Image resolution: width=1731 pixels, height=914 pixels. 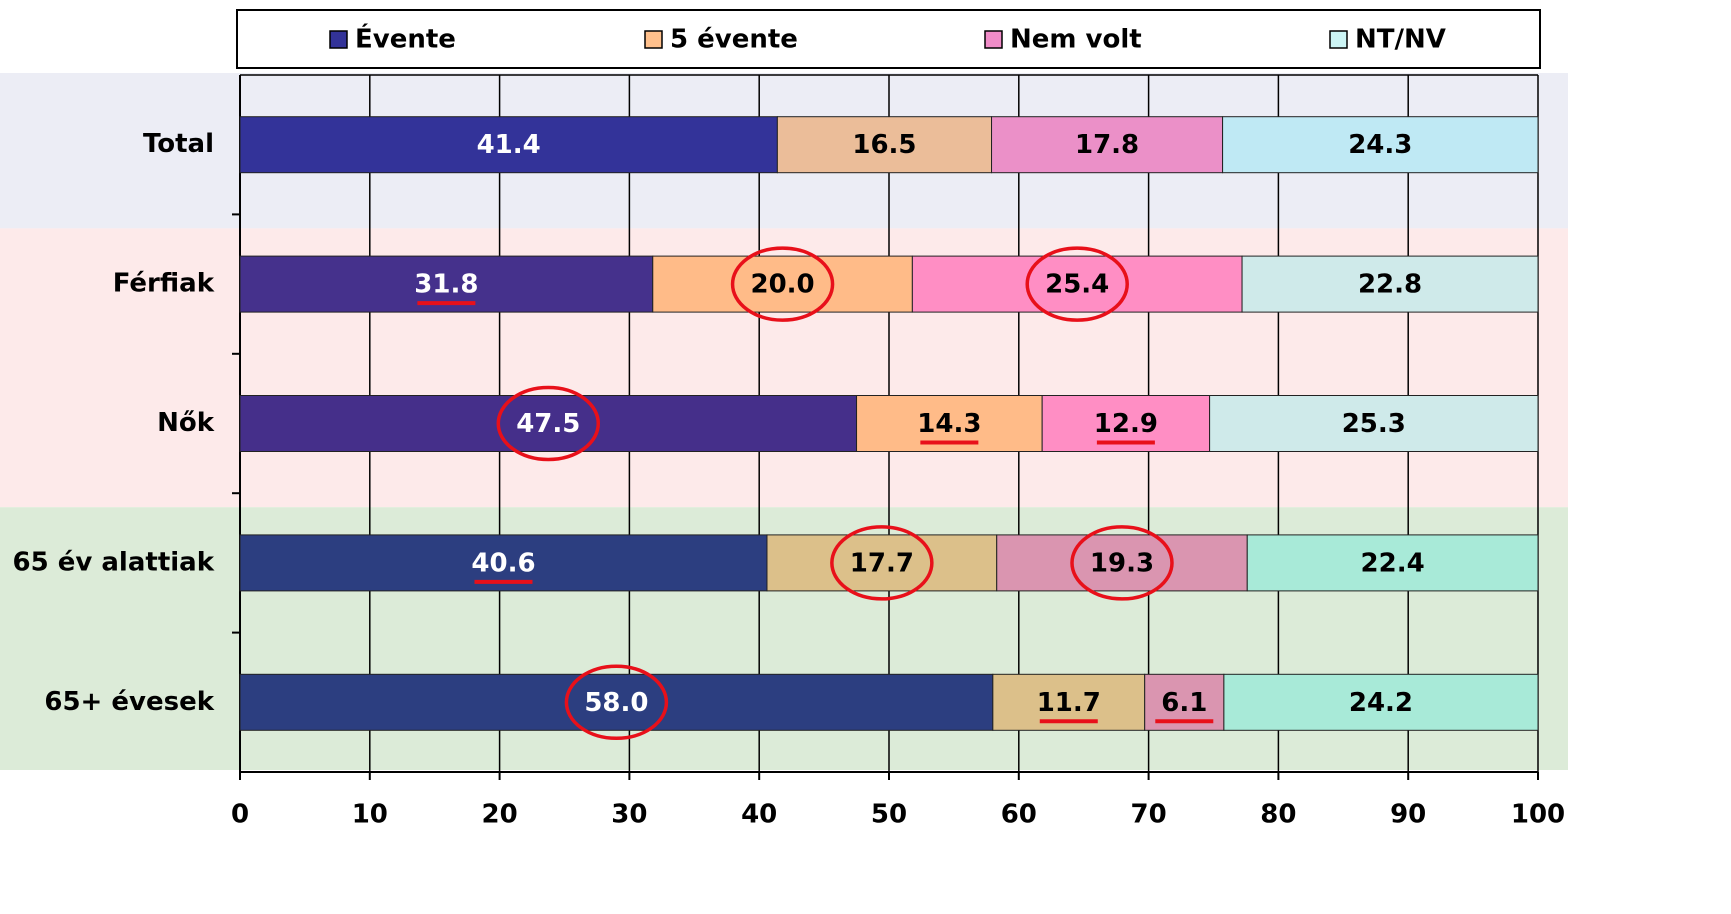 I want to click on x-tick-label: 50, so click(x=889, y=815).